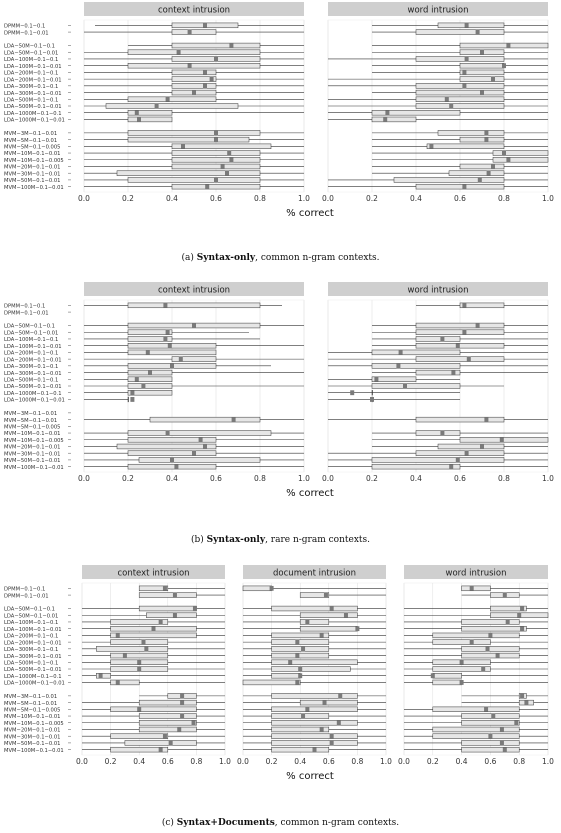  I want to click on x-tick-label: 0.8, so click(357, 761).